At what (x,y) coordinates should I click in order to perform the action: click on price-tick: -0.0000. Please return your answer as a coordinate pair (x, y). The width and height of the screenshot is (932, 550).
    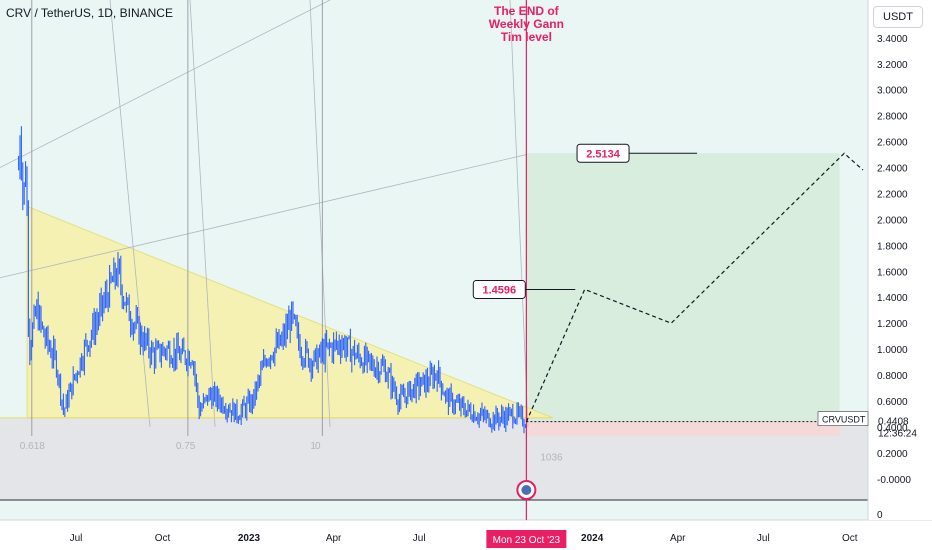
    Looking at the image, I should click on (894, 480).